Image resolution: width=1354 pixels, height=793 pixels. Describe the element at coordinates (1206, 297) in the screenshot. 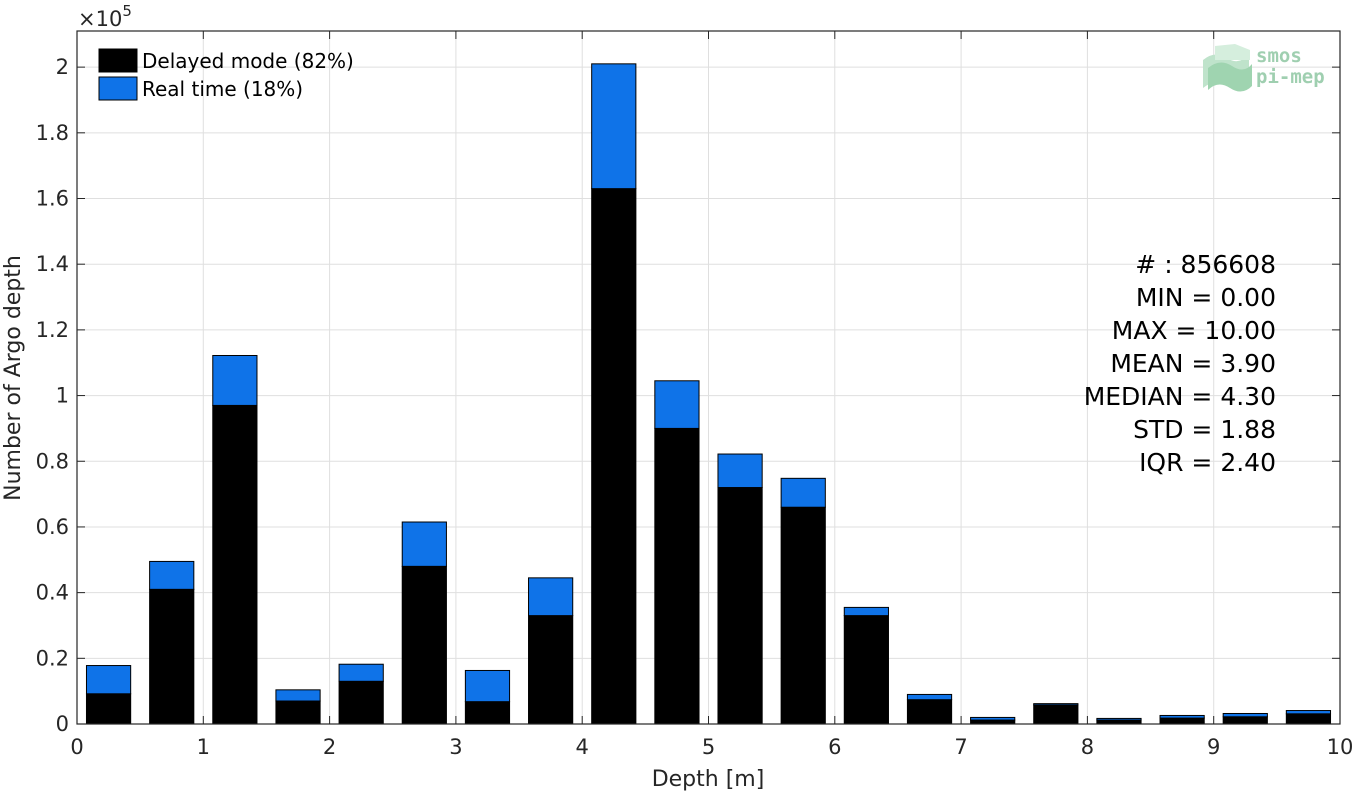

I see `stat-line: MIN = 0.00` at that location.